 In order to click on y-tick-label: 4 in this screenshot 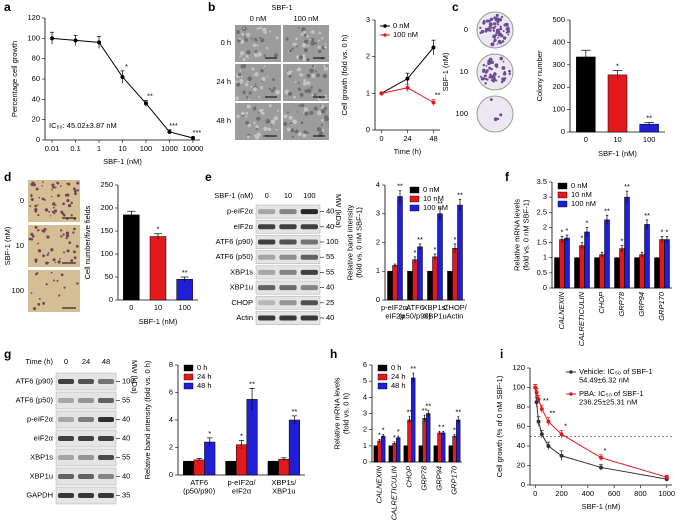, I will do `click(171, 419)`.